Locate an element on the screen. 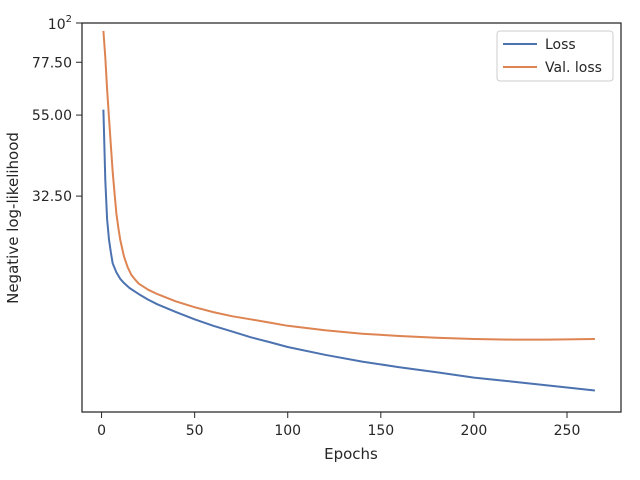 This screenshot has height=480, width=640. legend: Loss Val. loss is located at coordinates (555, 56).